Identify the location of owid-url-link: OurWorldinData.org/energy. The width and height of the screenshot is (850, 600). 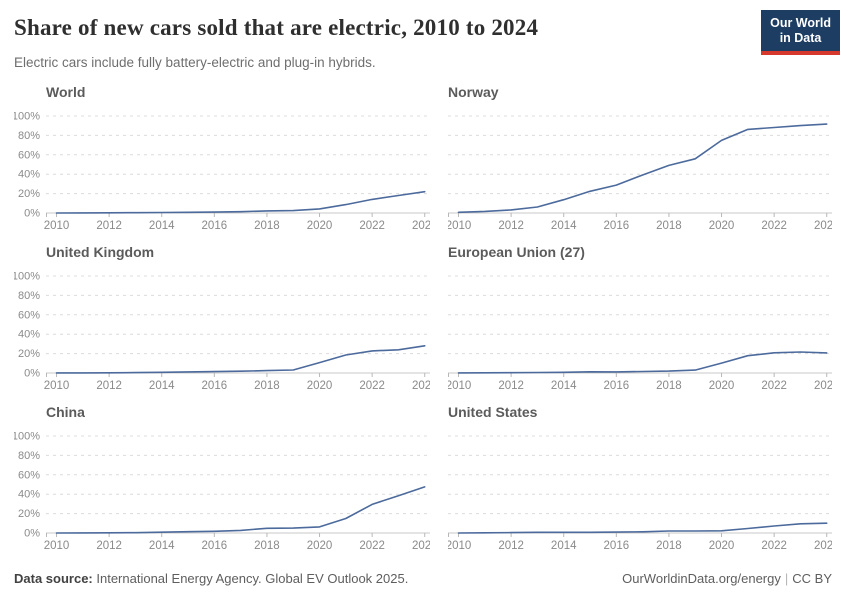
(701, 578).